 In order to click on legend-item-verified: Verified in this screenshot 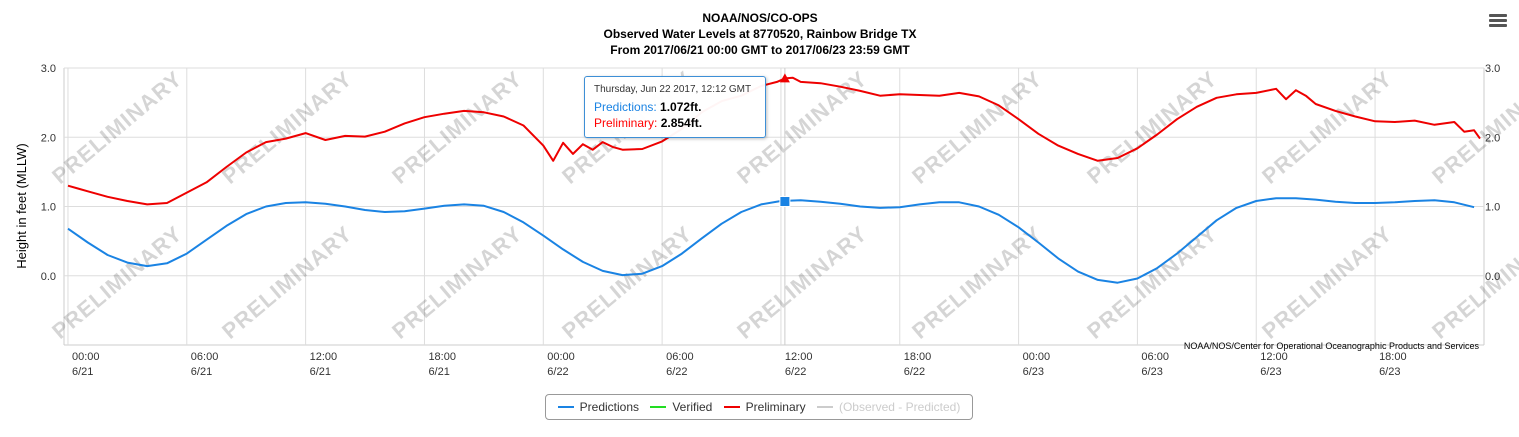, I will do `click(681, 407)`.